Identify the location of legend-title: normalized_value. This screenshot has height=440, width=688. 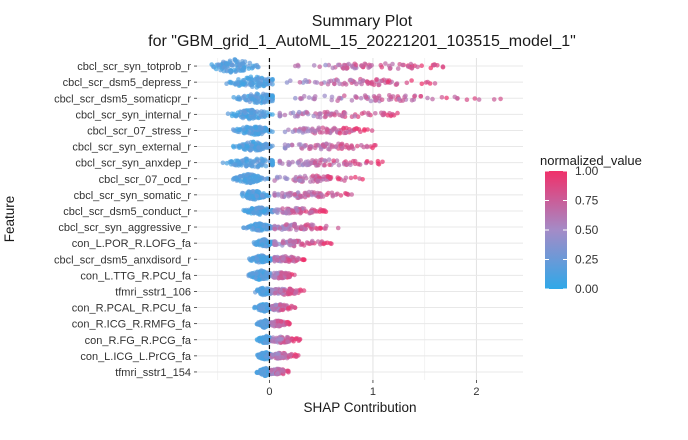
(591, 160).